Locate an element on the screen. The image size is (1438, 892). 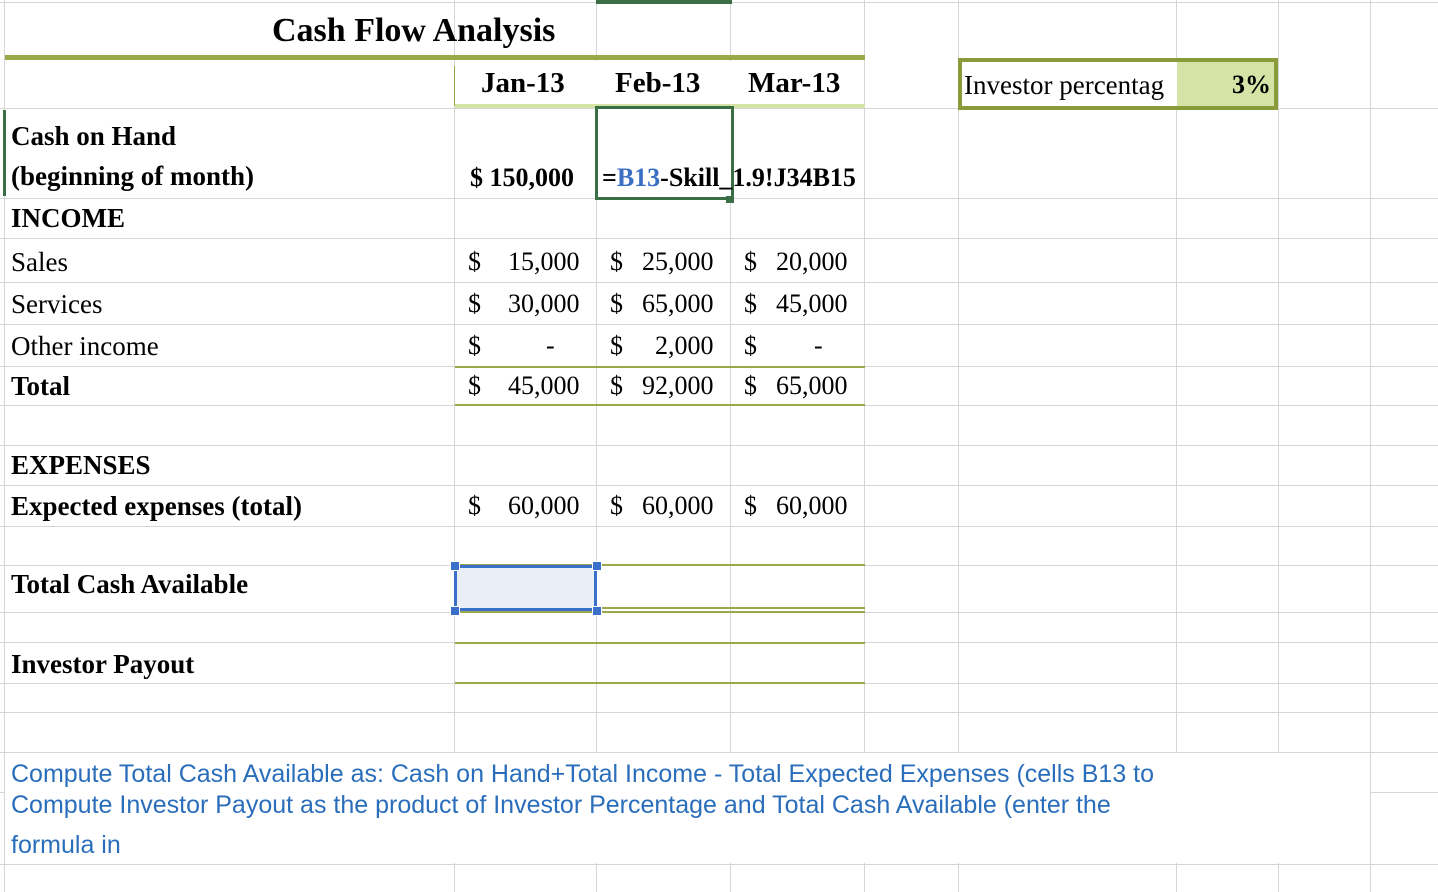
income-header: INCOME is located at coordinates (68, 218).